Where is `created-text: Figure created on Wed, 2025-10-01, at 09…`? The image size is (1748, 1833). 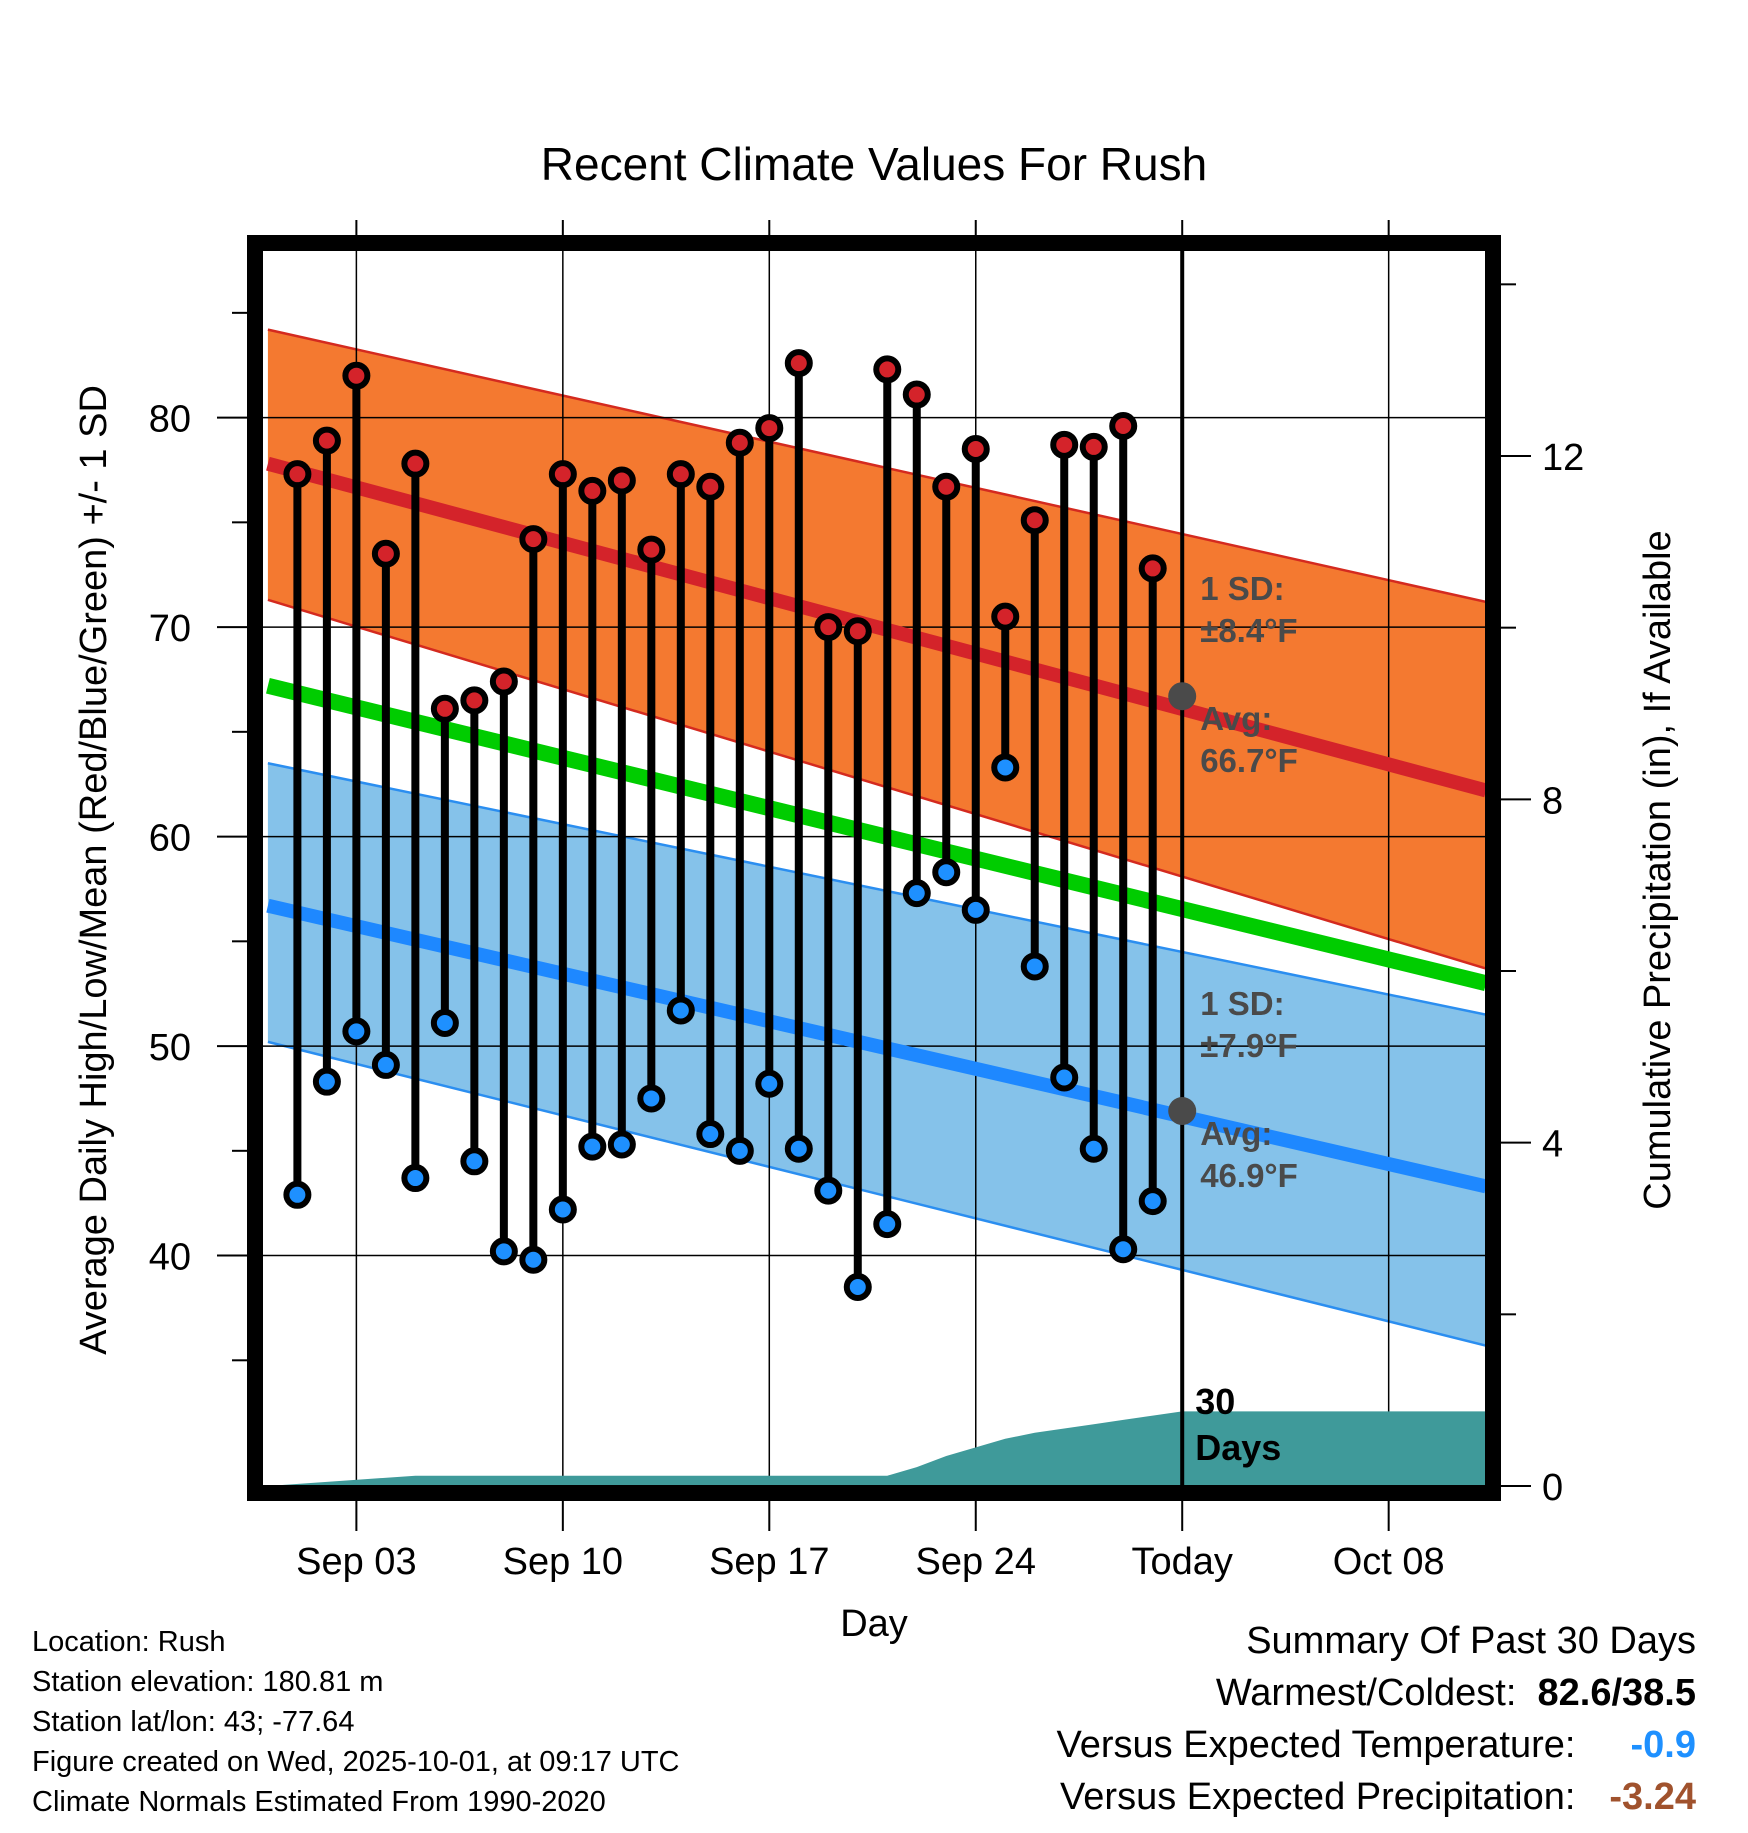
created-text: Figure created on Wed, 2025-10-01, at 09… is located at coordinates (356, 1762).